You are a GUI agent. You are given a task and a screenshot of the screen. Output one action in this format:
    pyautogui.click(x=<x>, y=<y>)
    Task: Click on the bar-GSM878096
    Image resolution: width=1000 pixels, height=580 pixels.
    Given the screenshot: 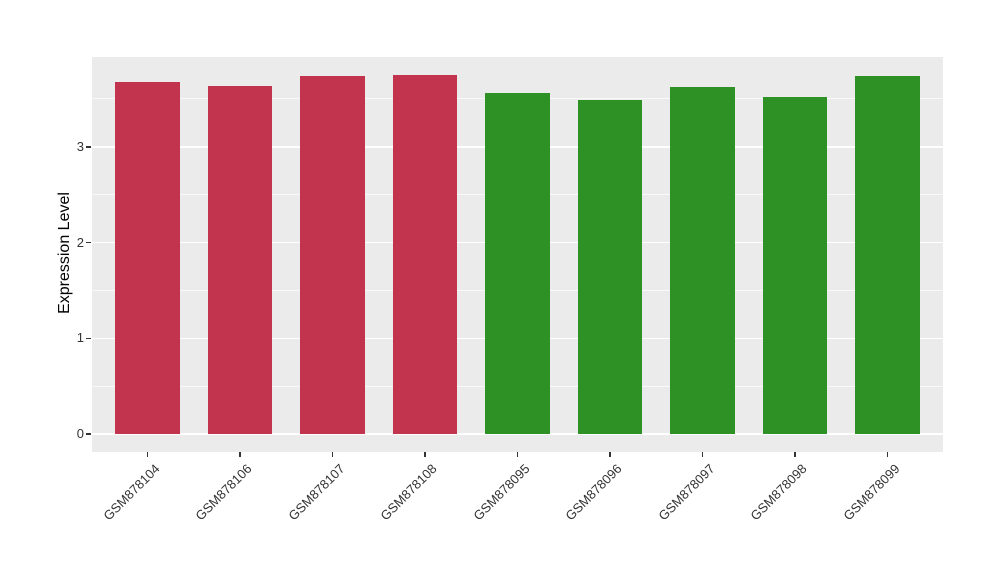 What is the action you would take?
    pyautogui.click(x=610, y=267)
    